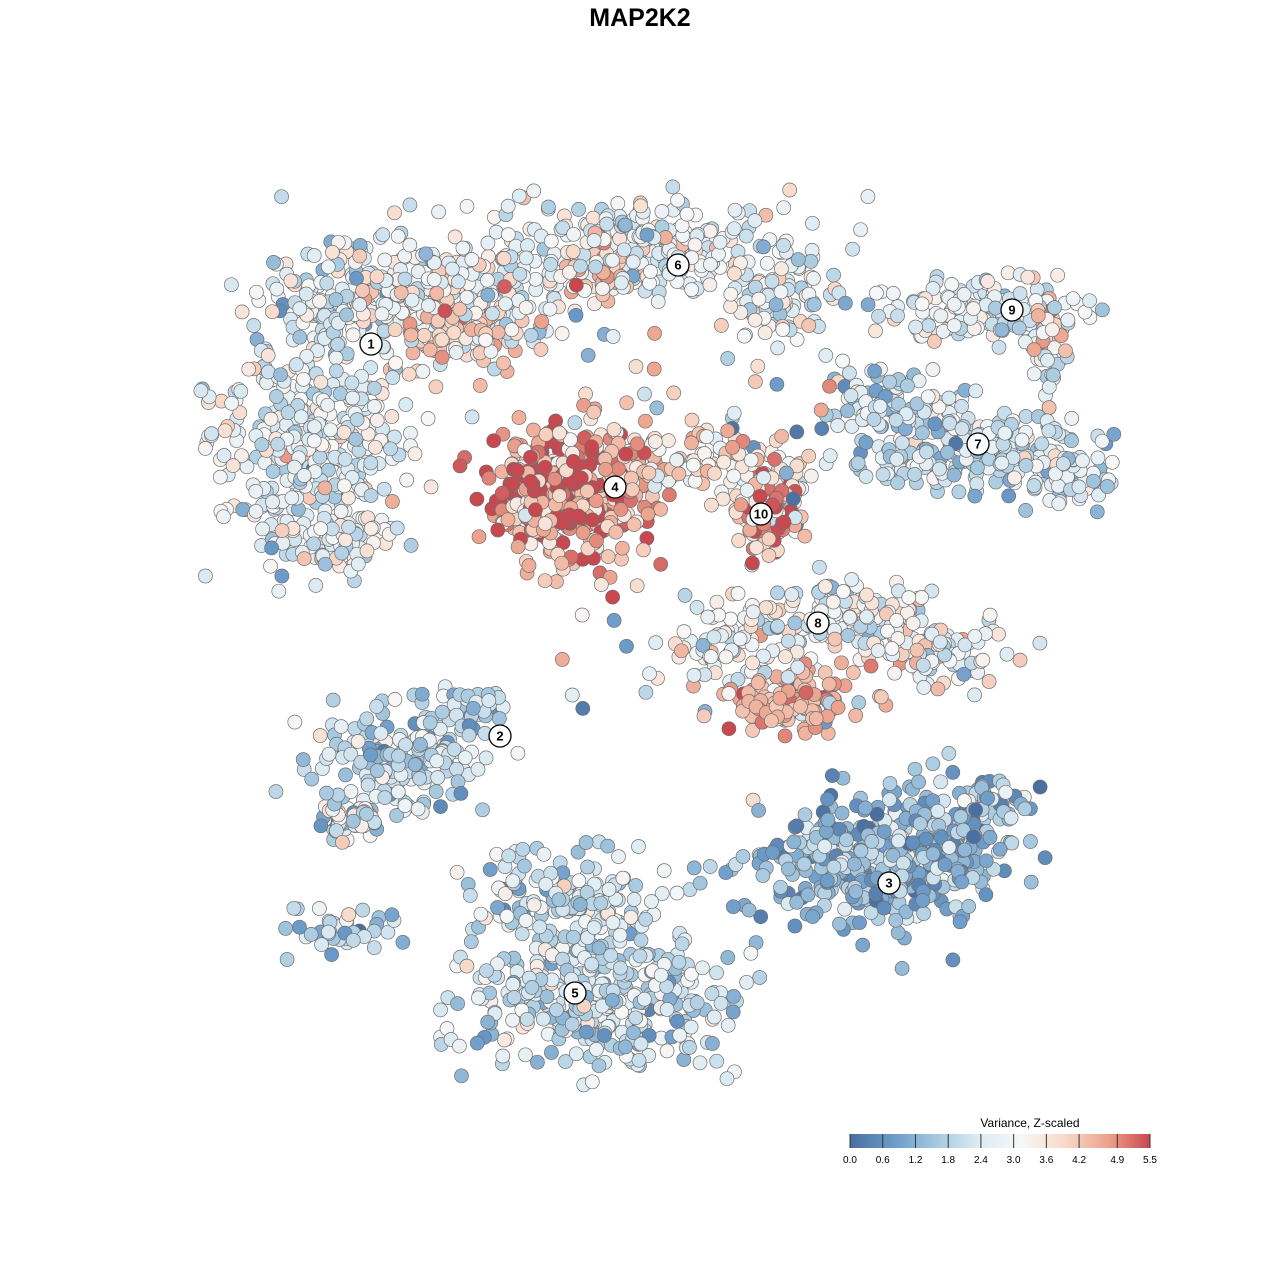 This screenshot has height=1280, width=1280. Describe the element at coordinates (883, 1160) in the screenshot. I see `legend-tick-label: 0.6` at that location.